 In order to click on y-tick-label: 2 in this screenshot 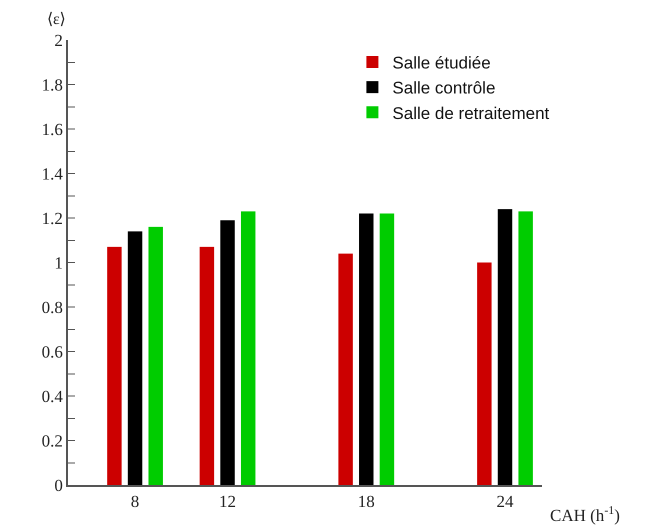, I will do `click(58, 40)`.